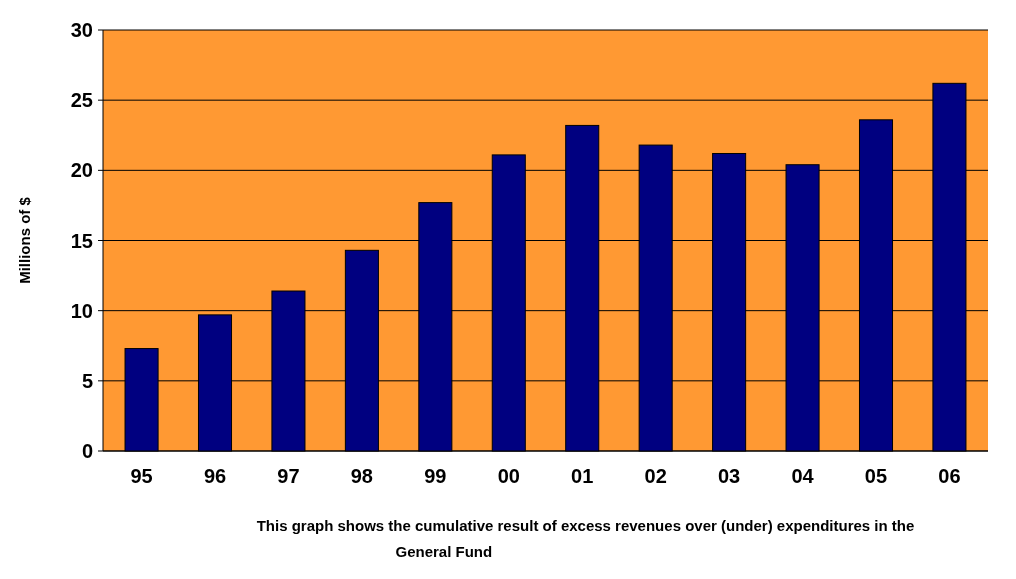 The width and height of the screenshot is (1016, 579). I want to click on y-tick-label: 10, so click(81, 310).